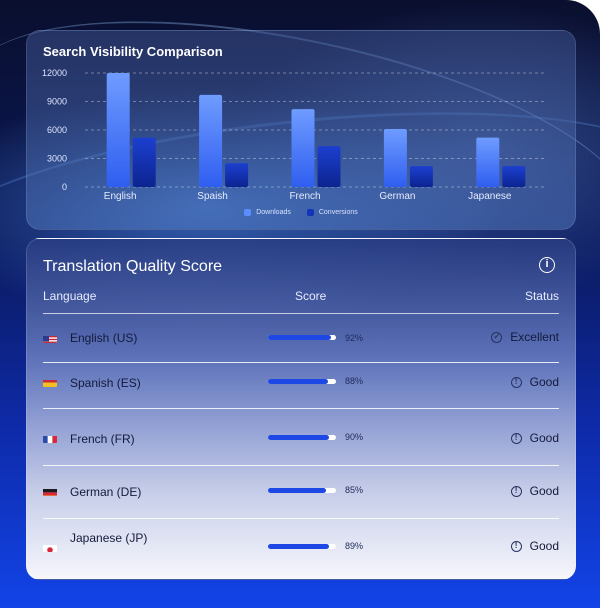 This screenshot has height=608, width=600. Describe the element at coordinates (304, 196) in the screenshot. I see `x-tick-label: French` at that location.